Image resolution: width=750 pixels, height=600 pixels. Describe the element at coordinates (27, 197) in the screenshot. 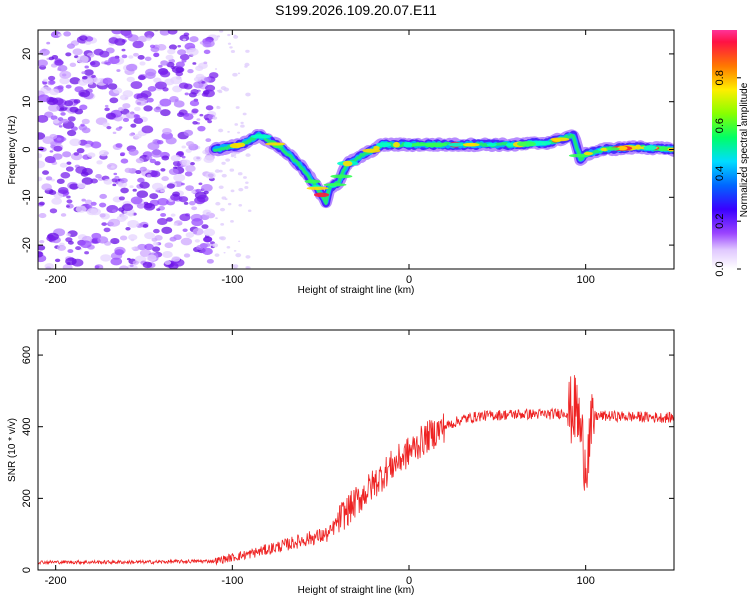

I see `spectrogram-ytick-label: -10` at that location.